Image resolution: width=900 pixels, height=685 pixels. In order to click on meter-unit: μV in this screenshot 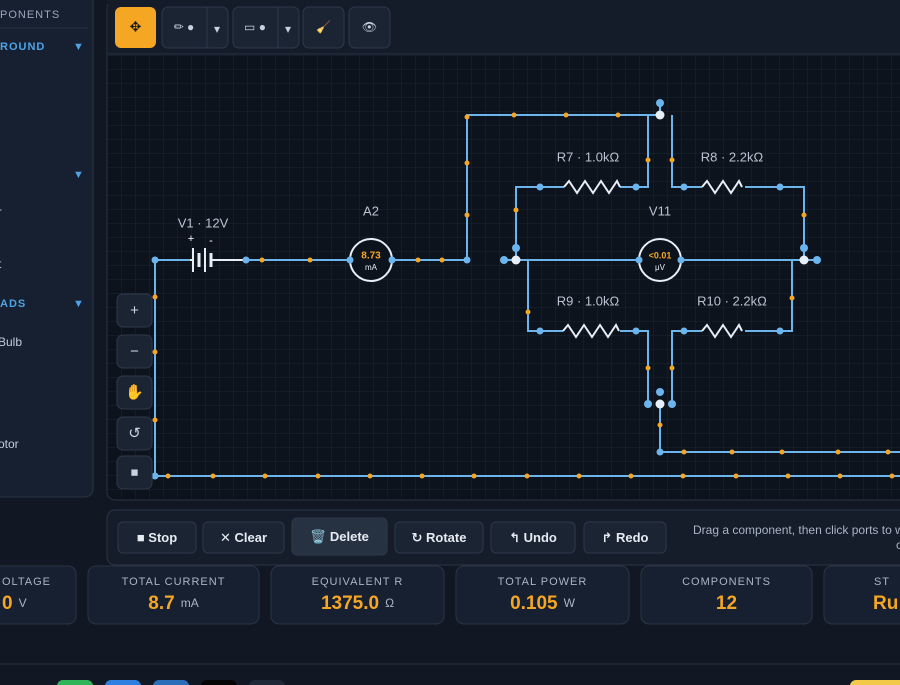, I will do `click(660, 267)`.